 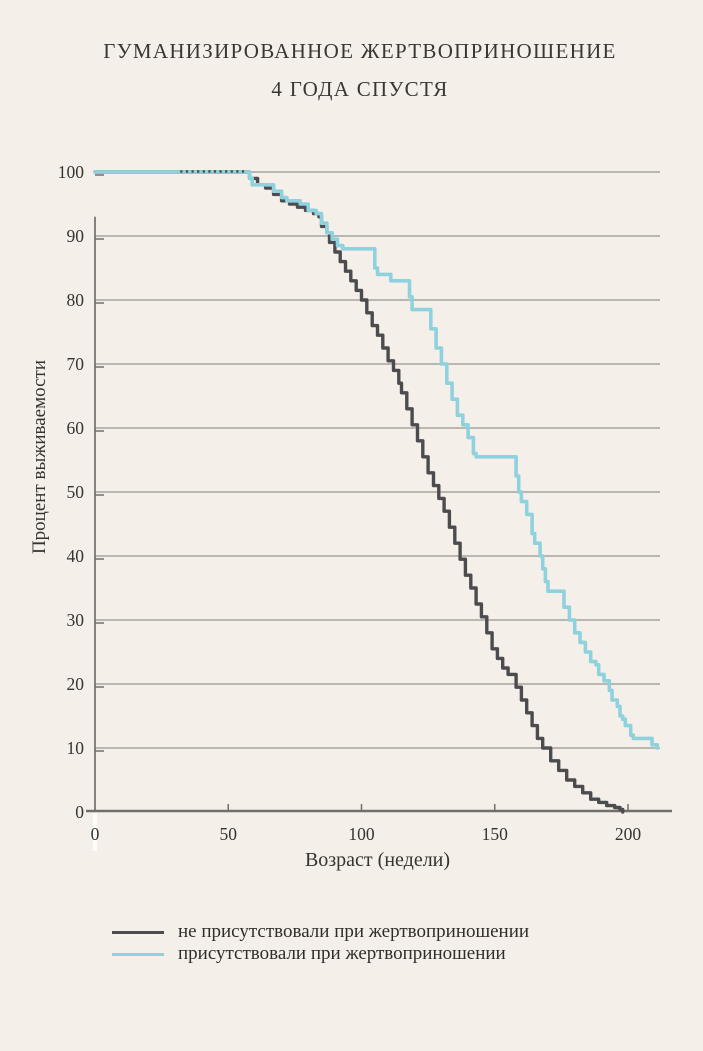 I want to click on y-tick-label: 10, so click(x=76, y=748).